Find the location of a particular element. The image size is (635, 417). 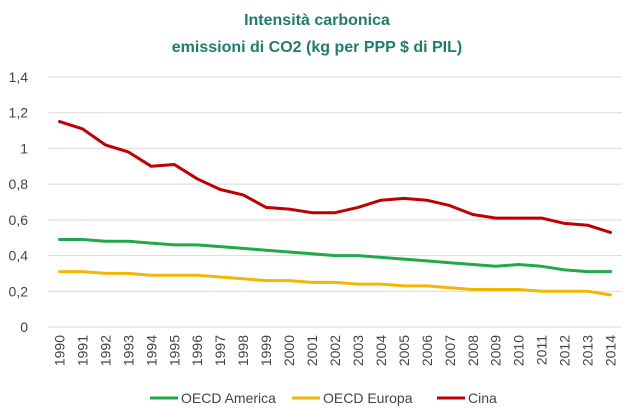

y-axis-ticks: 0 0,2 0,4 0,6 0,8 1 1,2 1,4 is located at coordinates (19, 202).